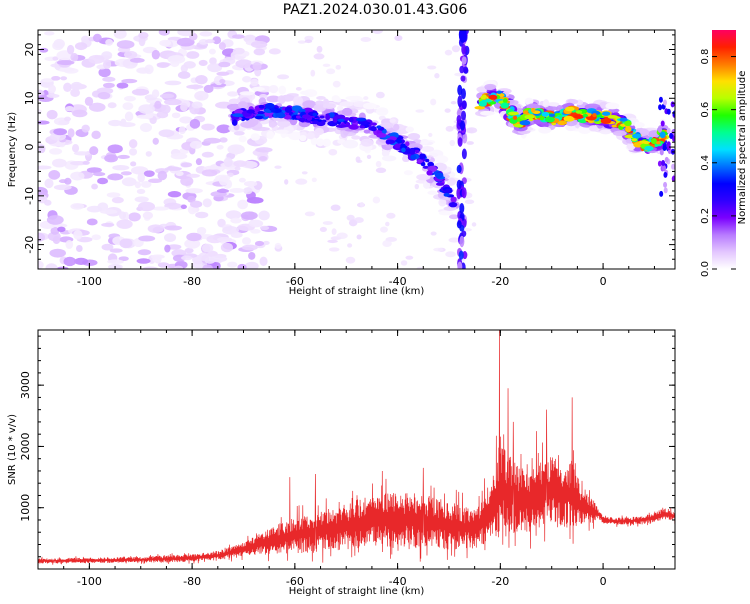 This screenshot has height=604, width=750. I want to click on heatmap-ytick-label: -20, so click(29, 245).